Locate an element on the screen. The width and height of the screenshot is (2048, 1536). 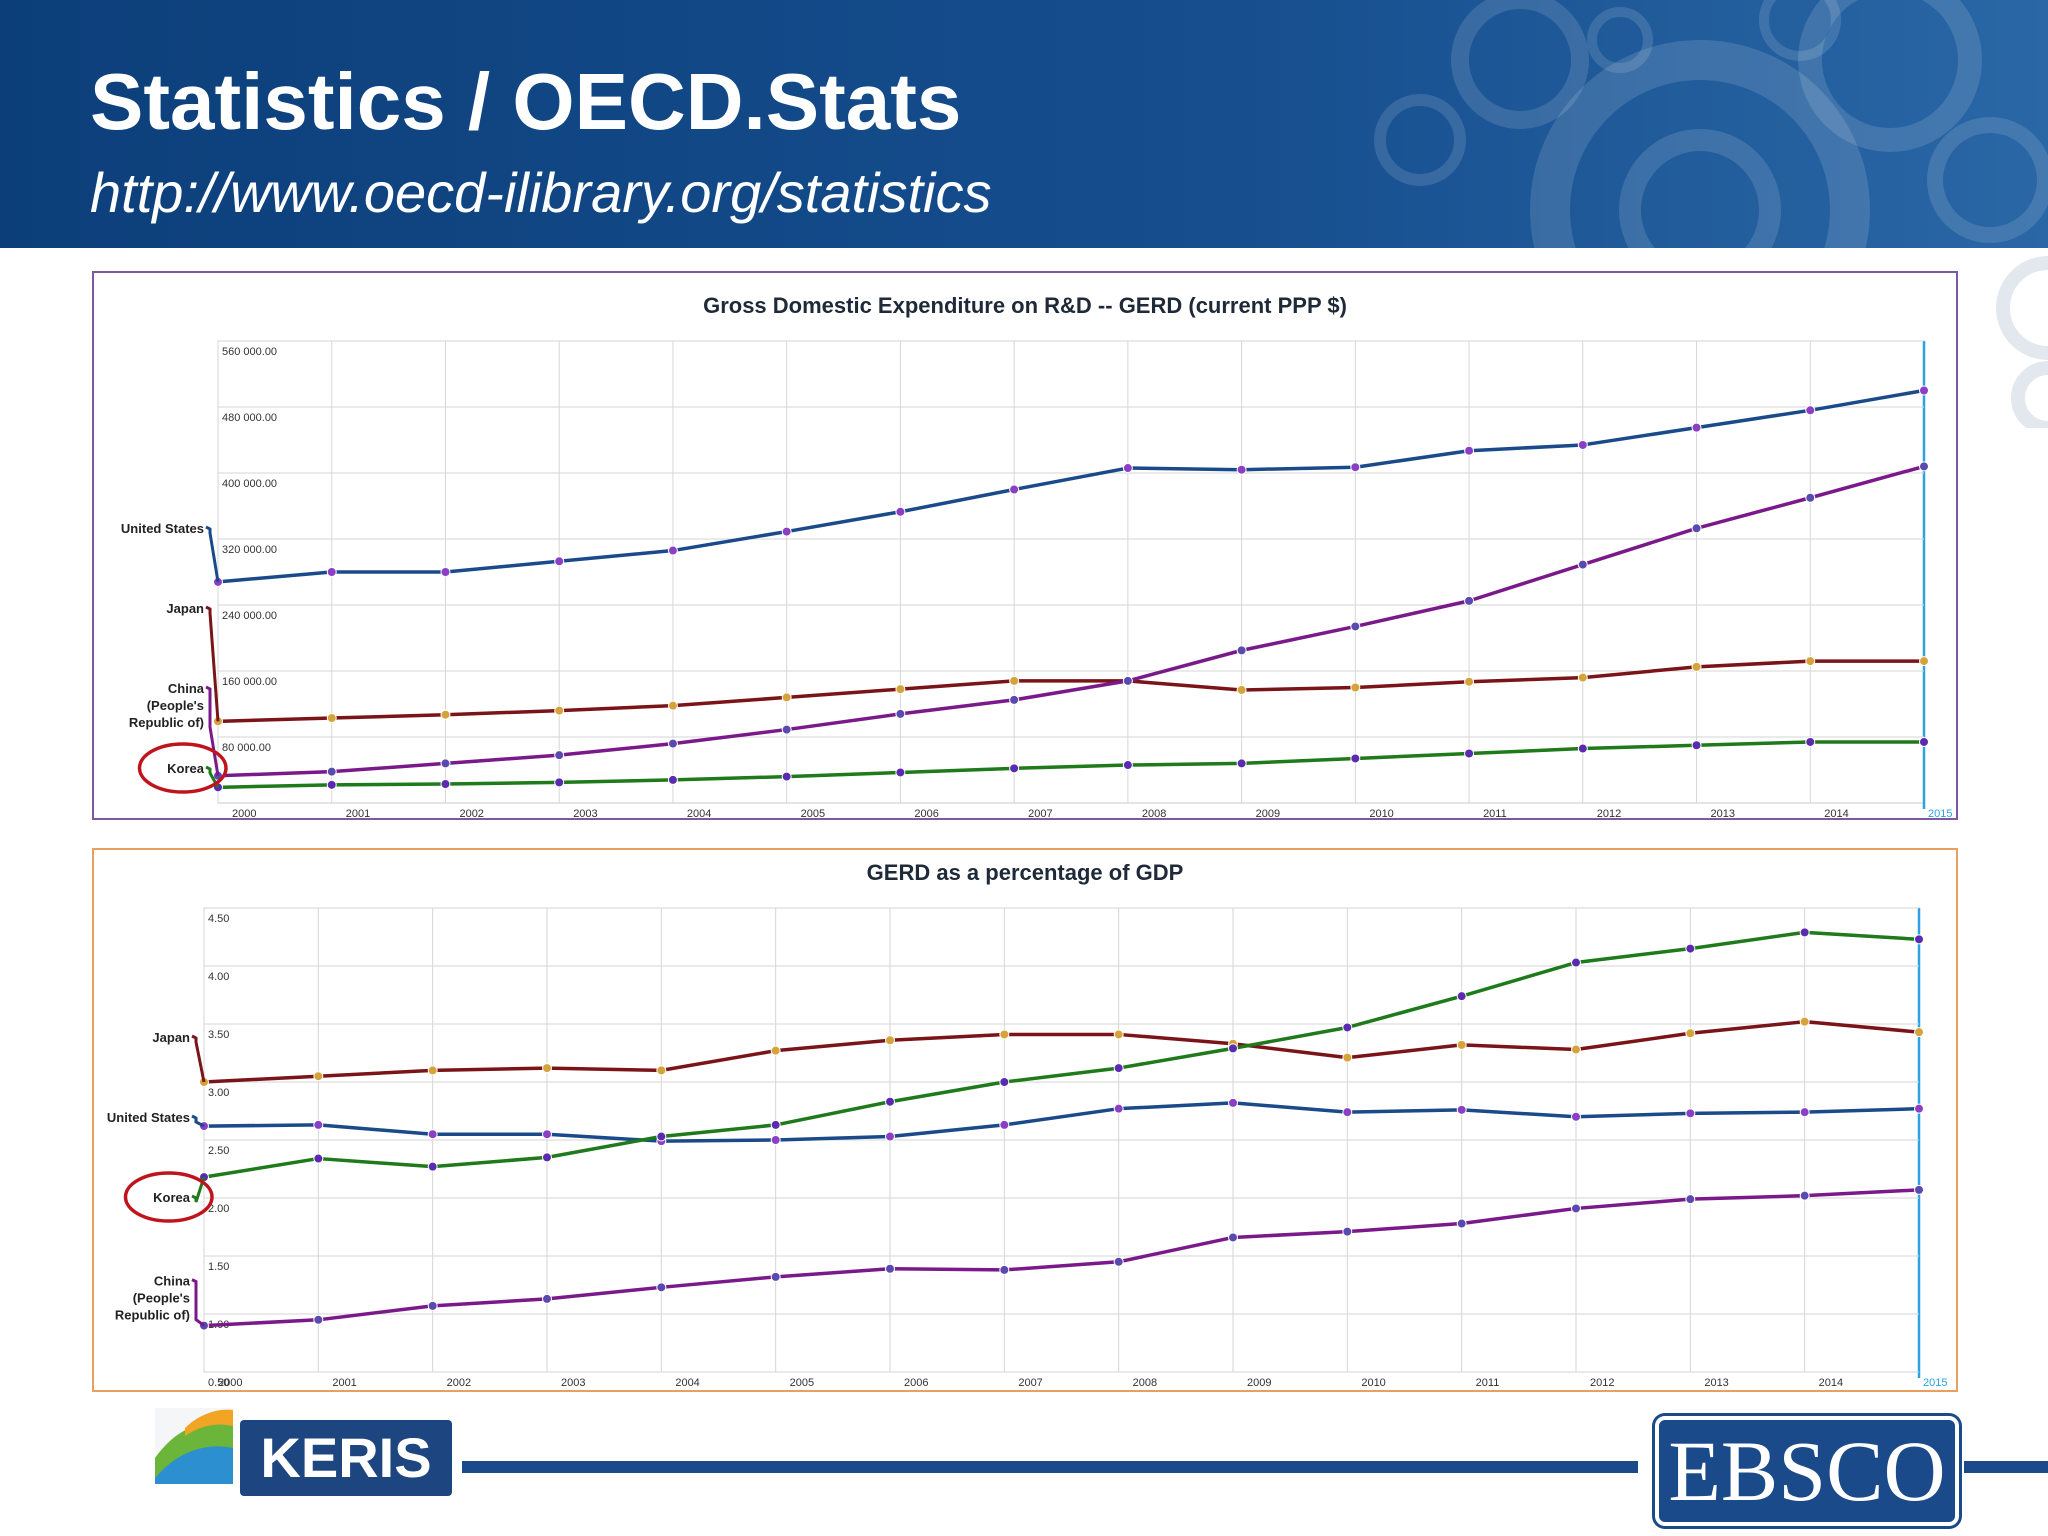
y-tick-label: 320 000.00 is located at coordinates (249, 550).